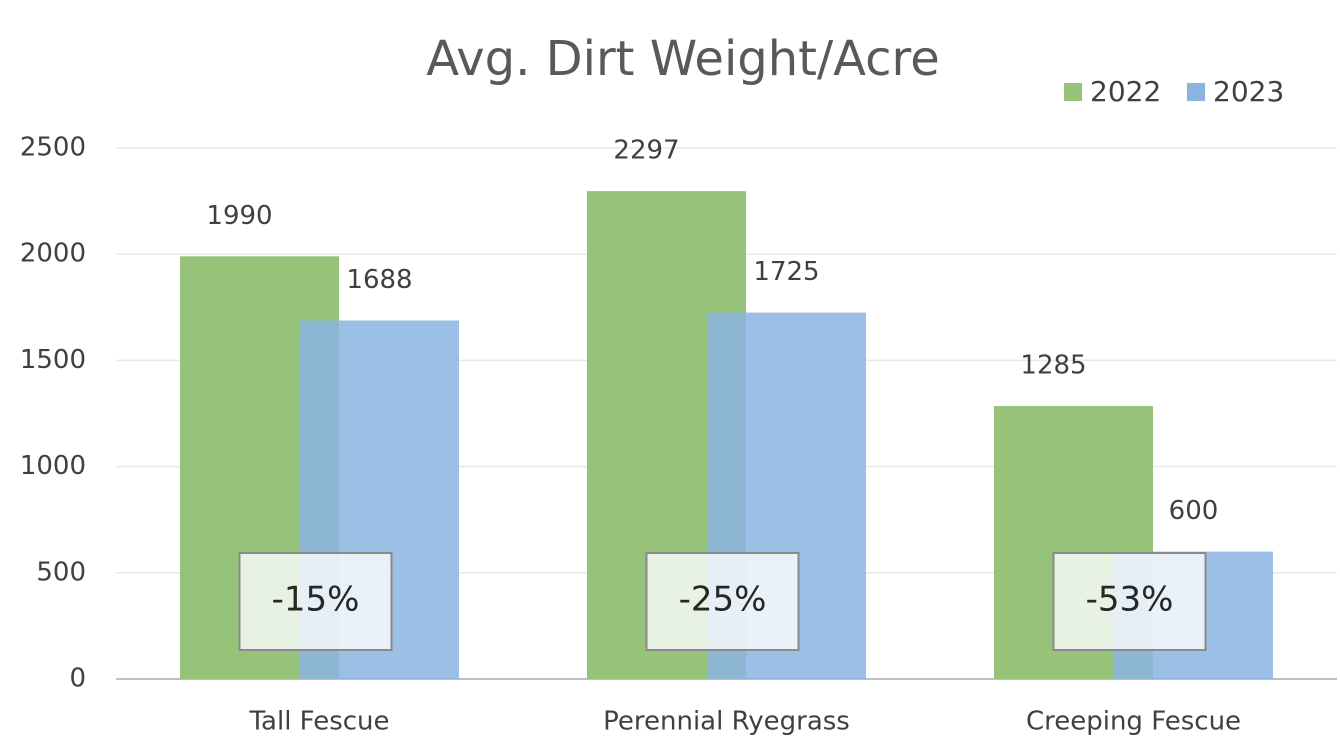  Describe the element at coordinates (1248, 91) in the screenshot. I see `legend-label: 2023` at that location.